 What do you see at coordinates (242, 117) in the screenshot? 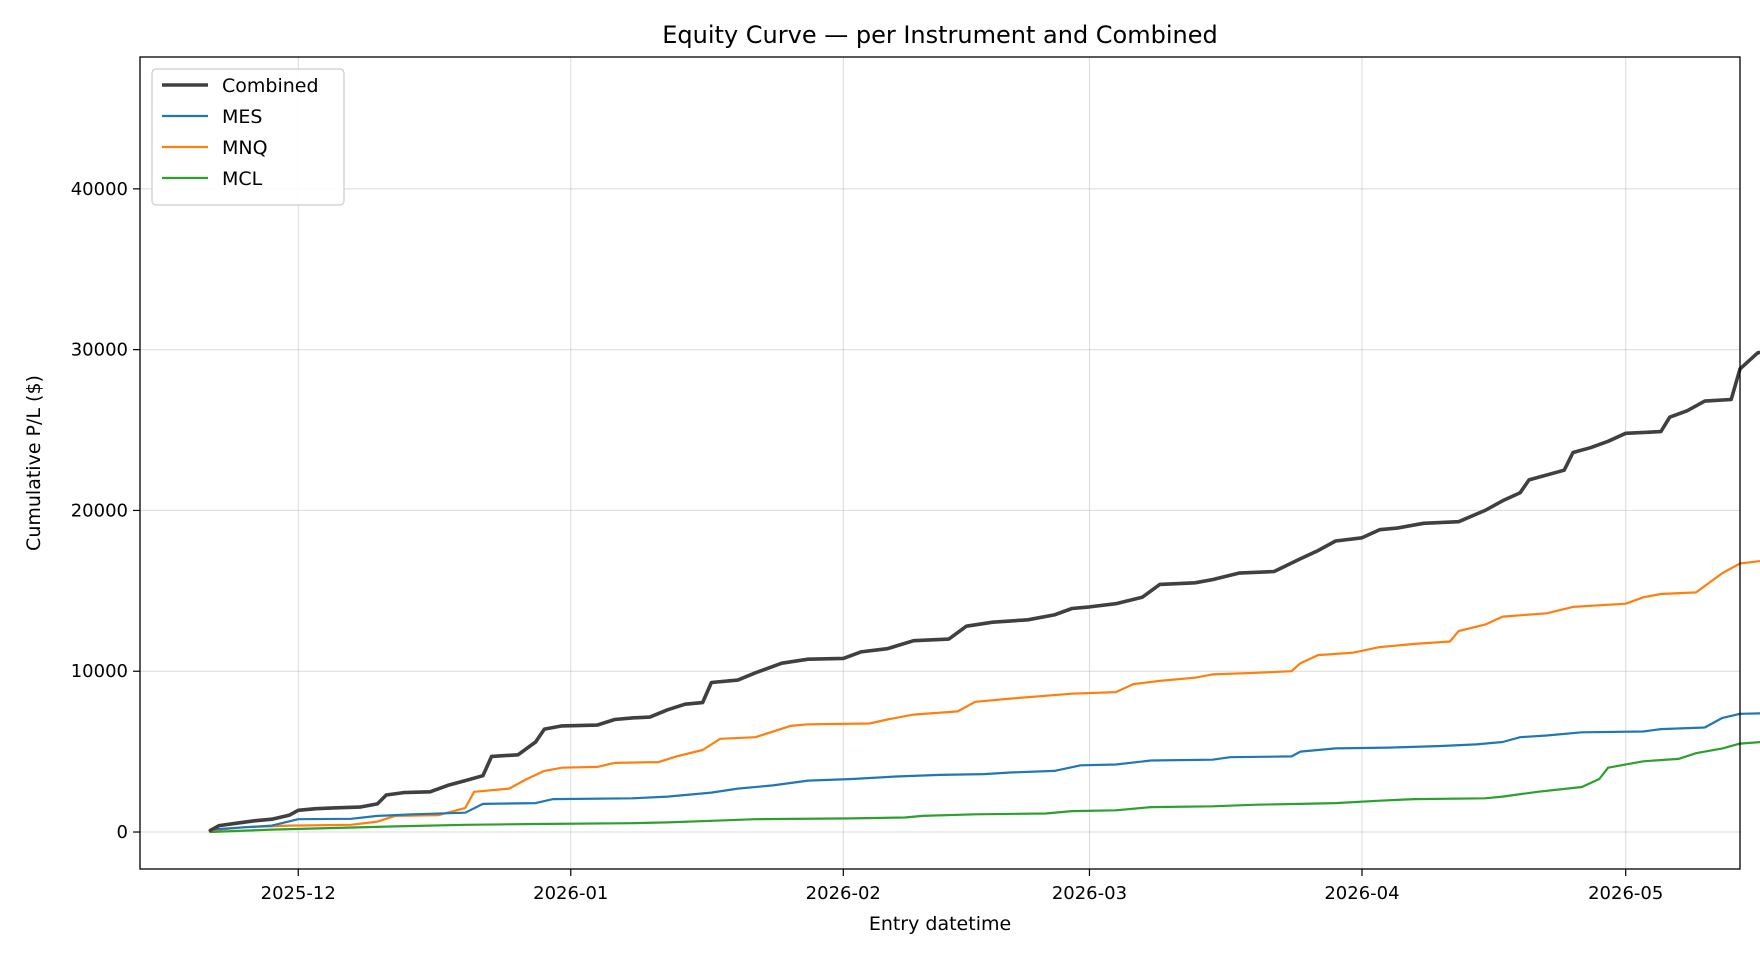
I see `legend-label-mes: MES` at bounding box center [242, 117].